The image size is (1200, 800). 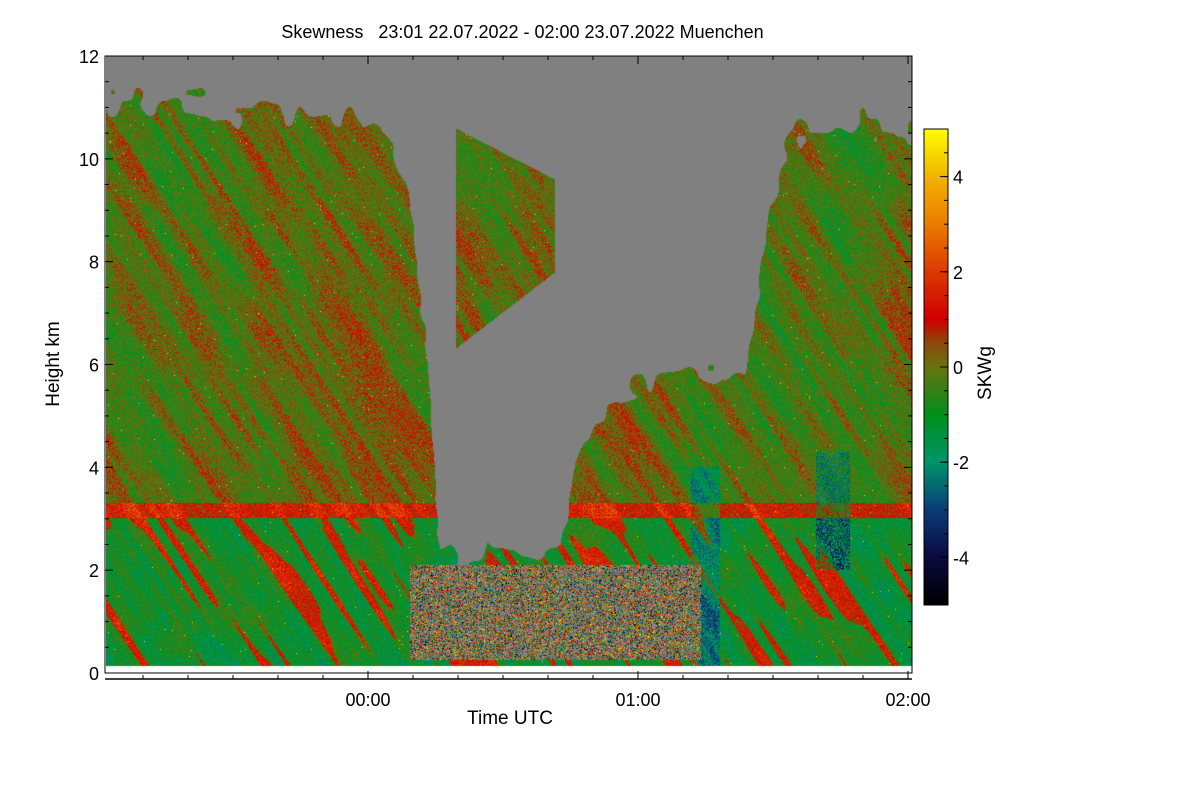 What do you see at coordinates (367, 700) in the screenshot?
I see `x-tick-label: 00:00` at bounding box center [367, 700].